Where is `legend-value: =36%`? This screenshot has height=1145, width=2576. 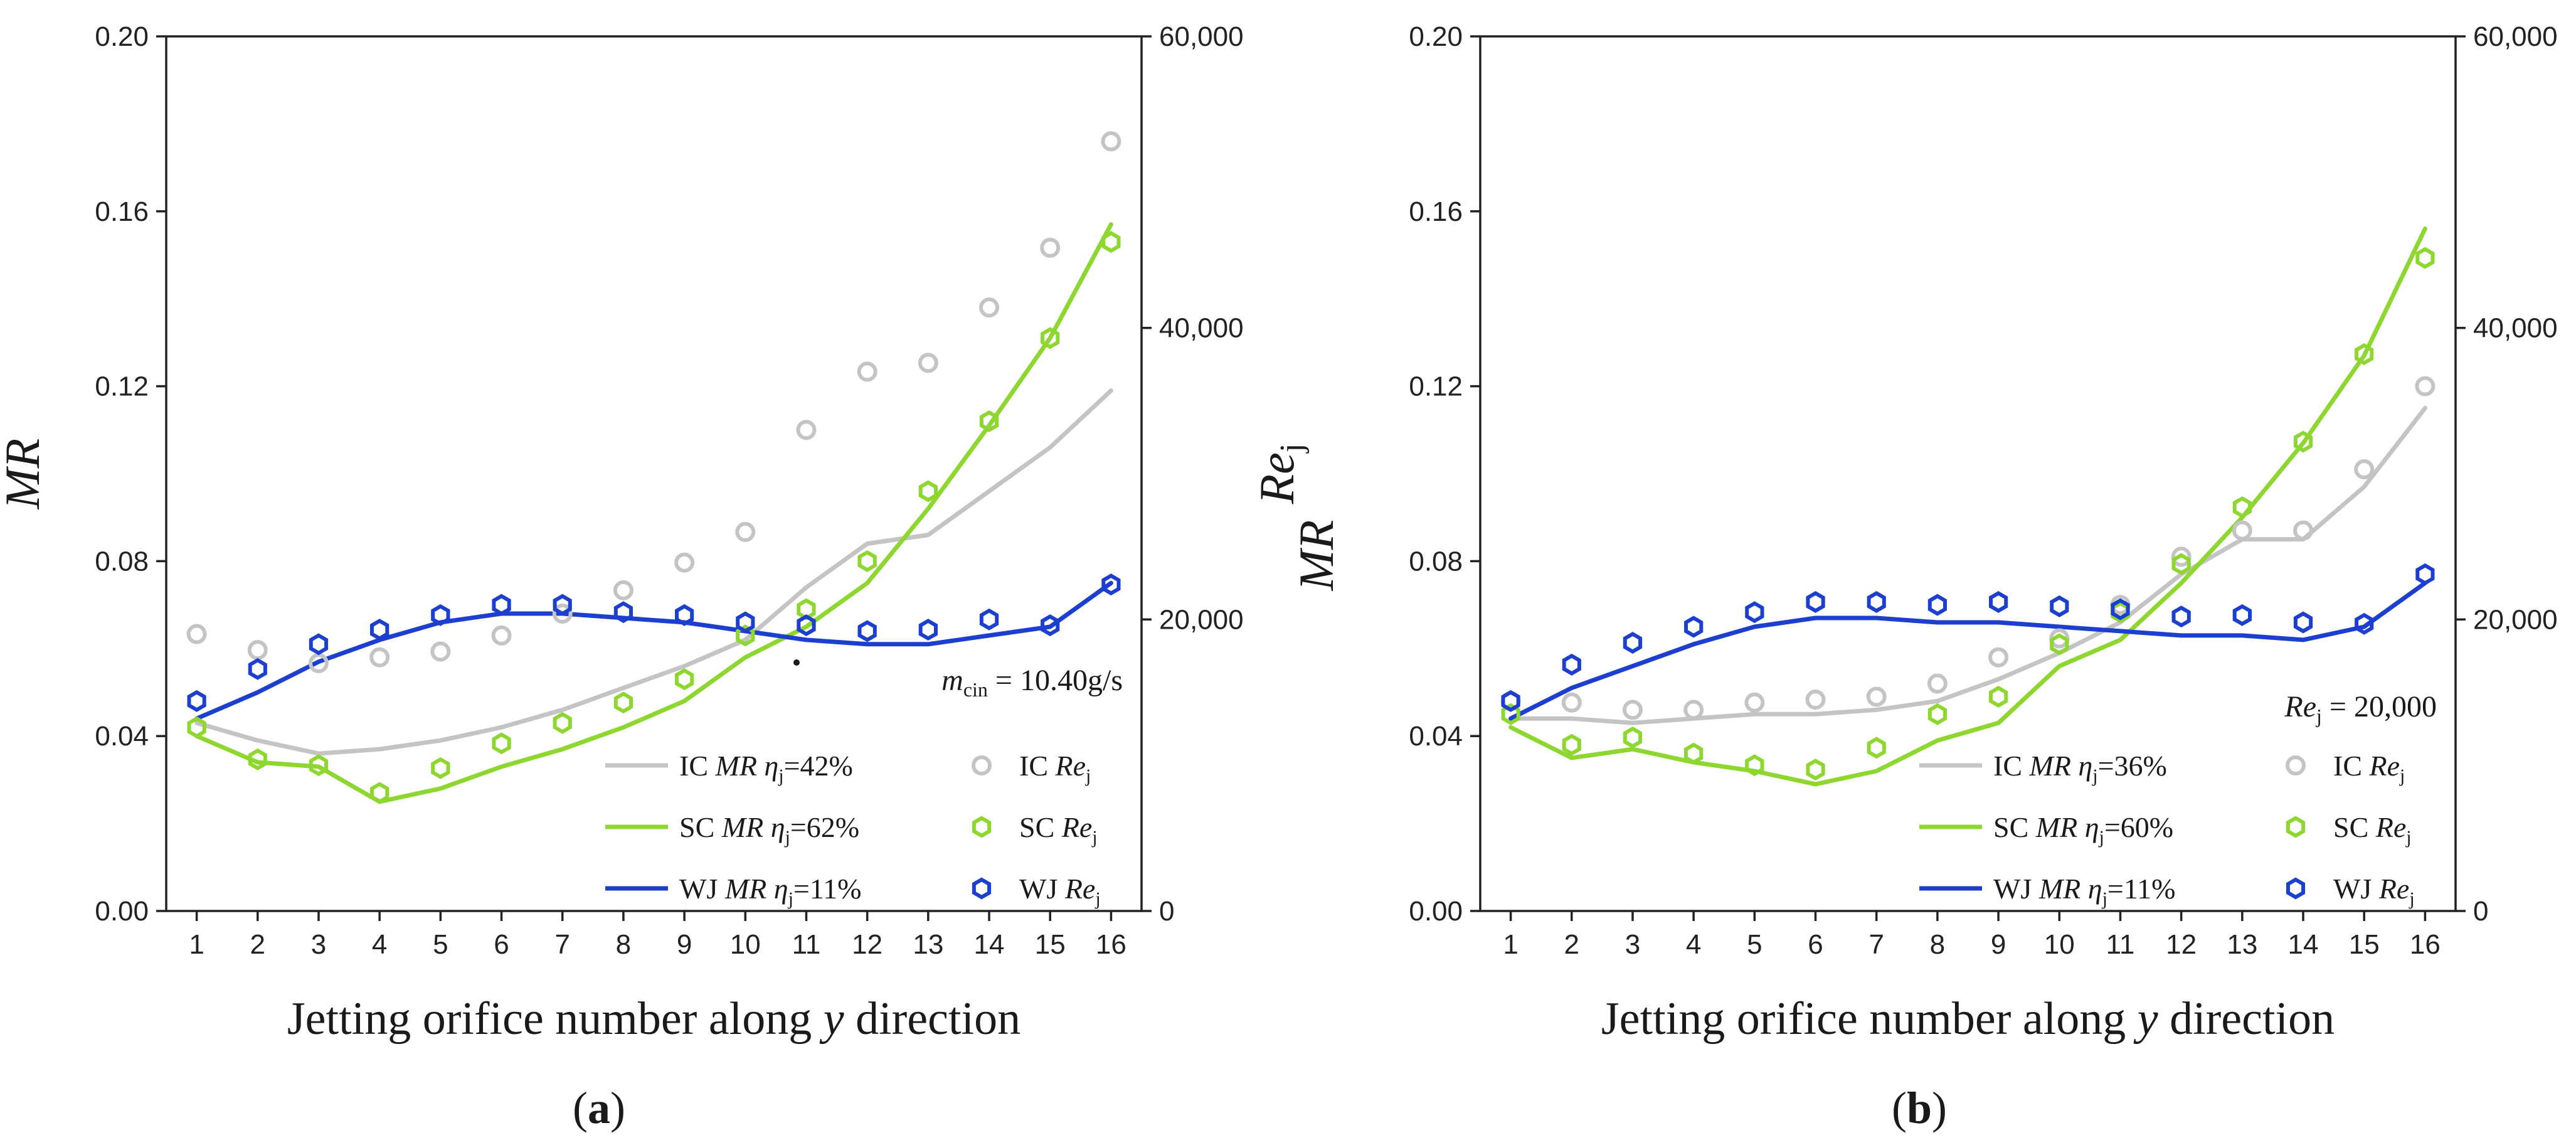
legend-value: =36% is located at coordinates (2132, 766).